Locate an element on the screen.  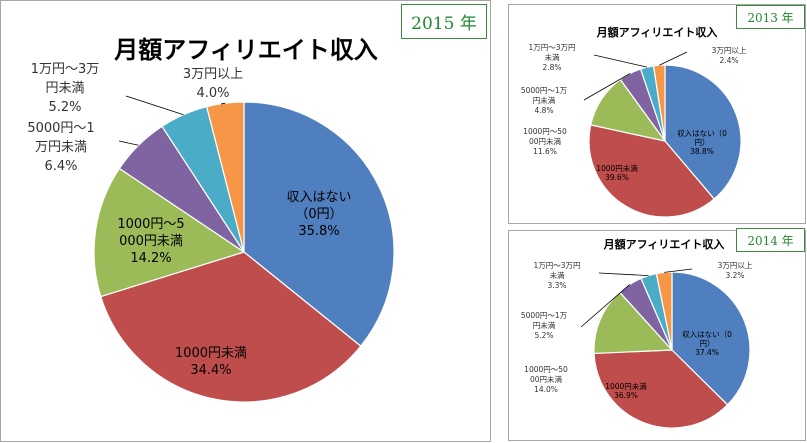
slice-label-2015-3: 5000円～1 万円未満 6.4% is located at coordinates (60, 147).